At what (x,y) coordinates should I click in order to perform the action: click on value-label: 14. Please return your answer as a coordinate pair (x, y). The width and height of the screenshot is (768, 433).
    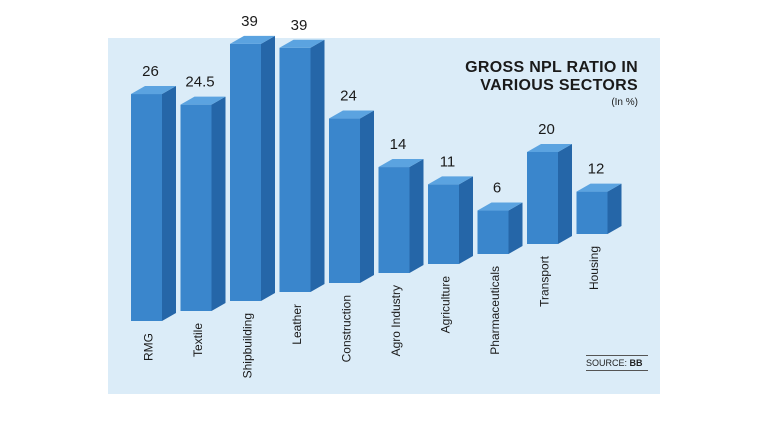
    Looking at the image, I should click on (398, 144).